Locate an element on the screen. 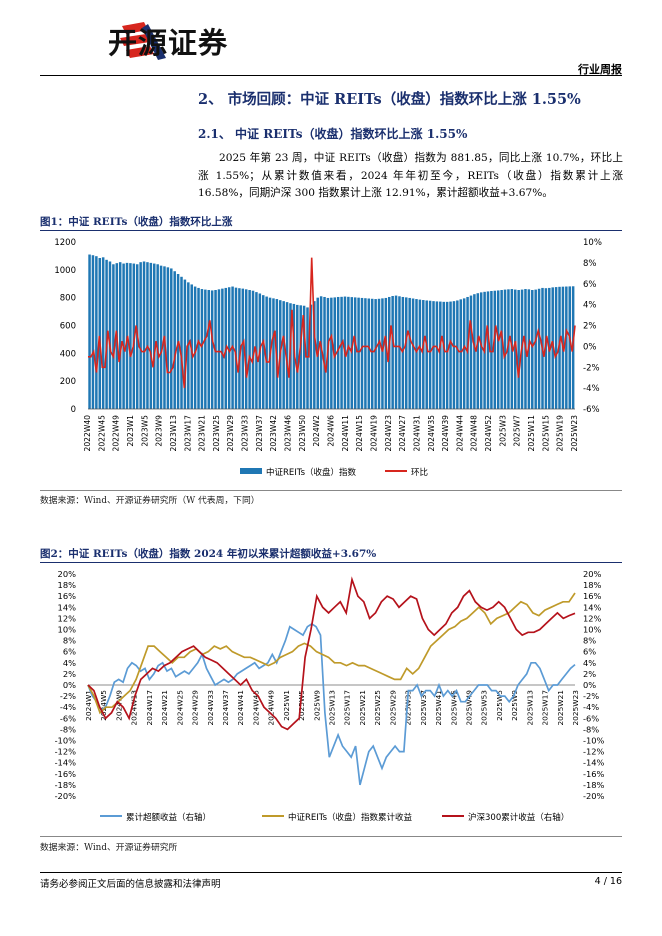  x-tick-label: 2025W7 is located at coordinates (517, 431).